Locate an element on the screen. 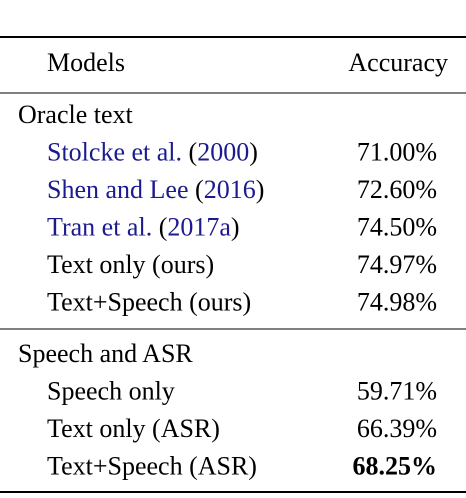 The image size is (466, 498). model-text: Text+Speech (ASR) is located at coordinates (152, 465).